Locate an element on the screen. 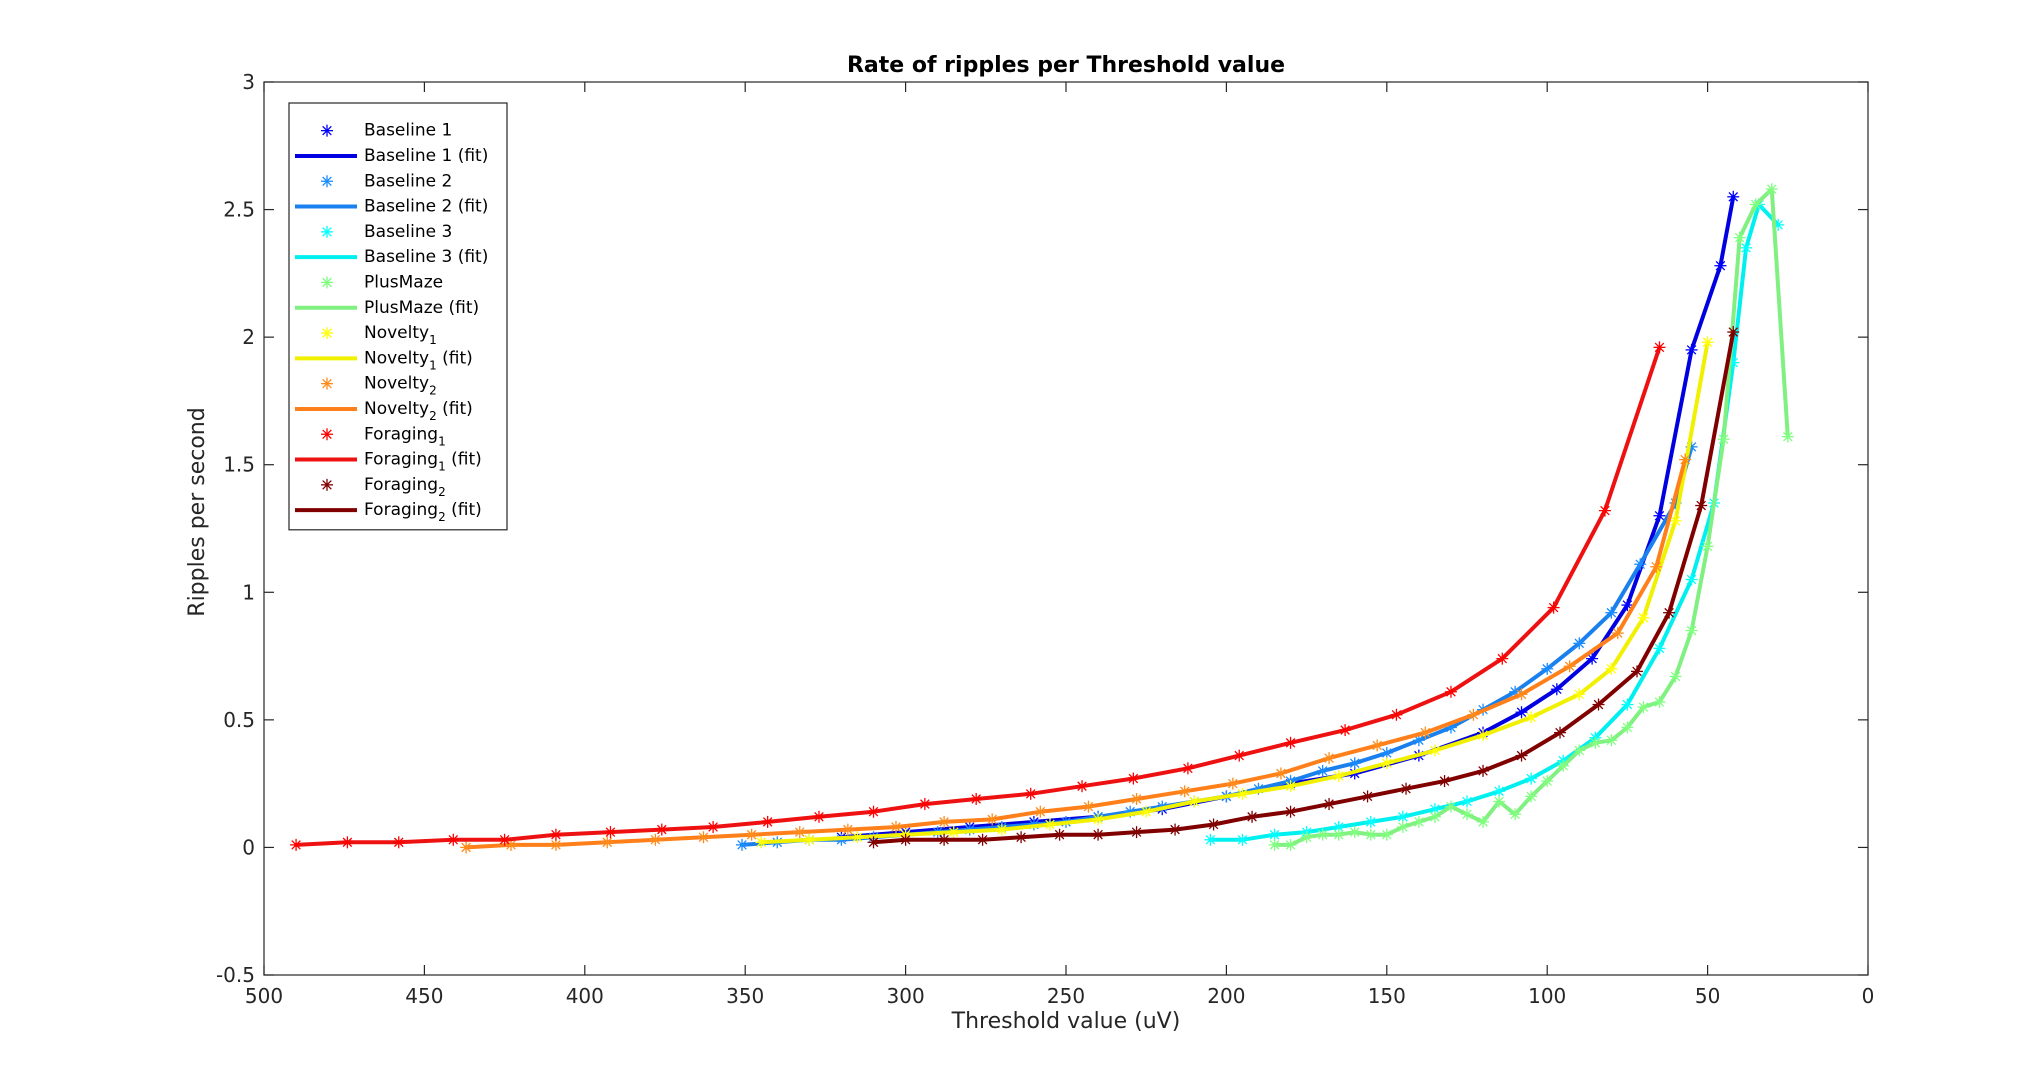 This screenshot has width=2033, height=1077. x-tick-label: 100 is located at coordinates (1547, 996).